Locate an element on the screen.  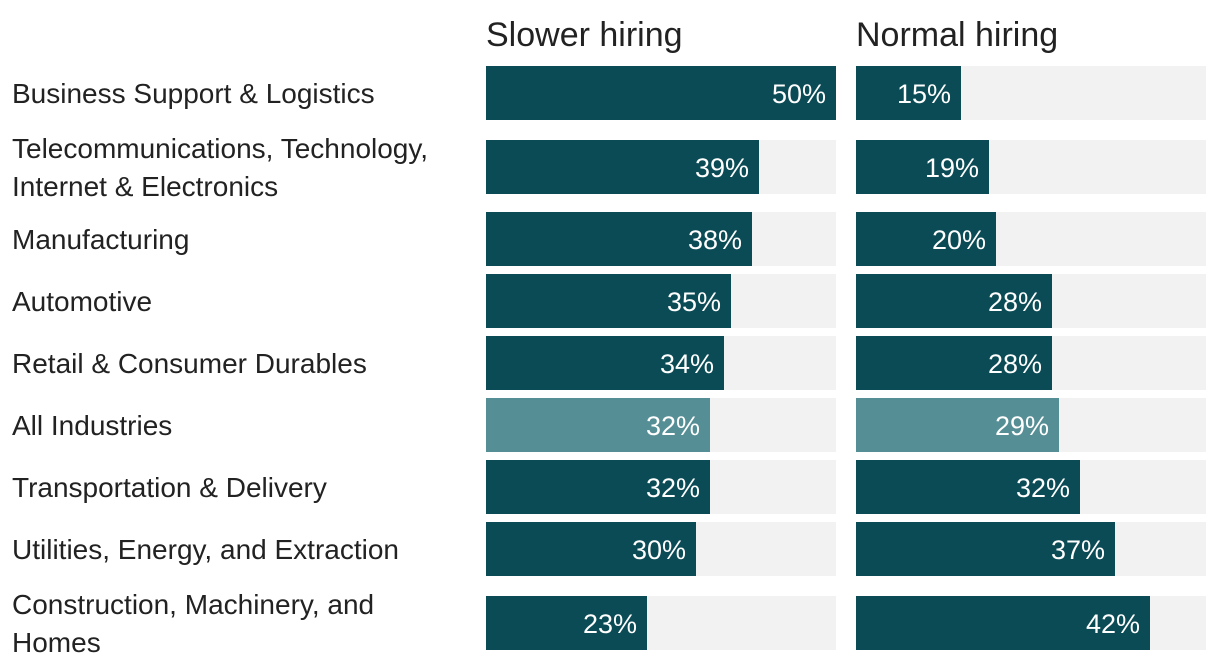
category-label-line: Retail & Consumer Durables is located at coordinates (189, 363).